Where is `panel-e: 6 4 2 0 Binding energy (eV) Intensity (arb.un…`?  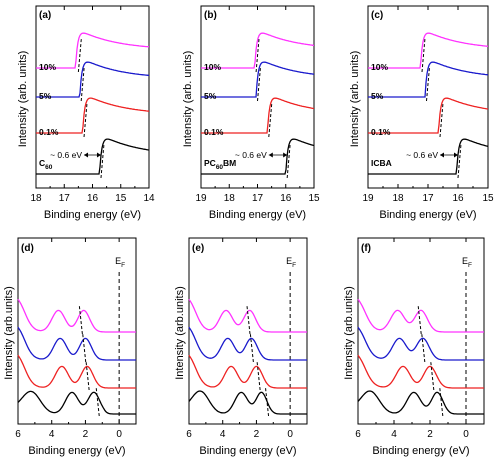
panel-e: 6 4 2 0 Binding energy (eV) Intensity (arb.un… is located at coordinates (241, 347).